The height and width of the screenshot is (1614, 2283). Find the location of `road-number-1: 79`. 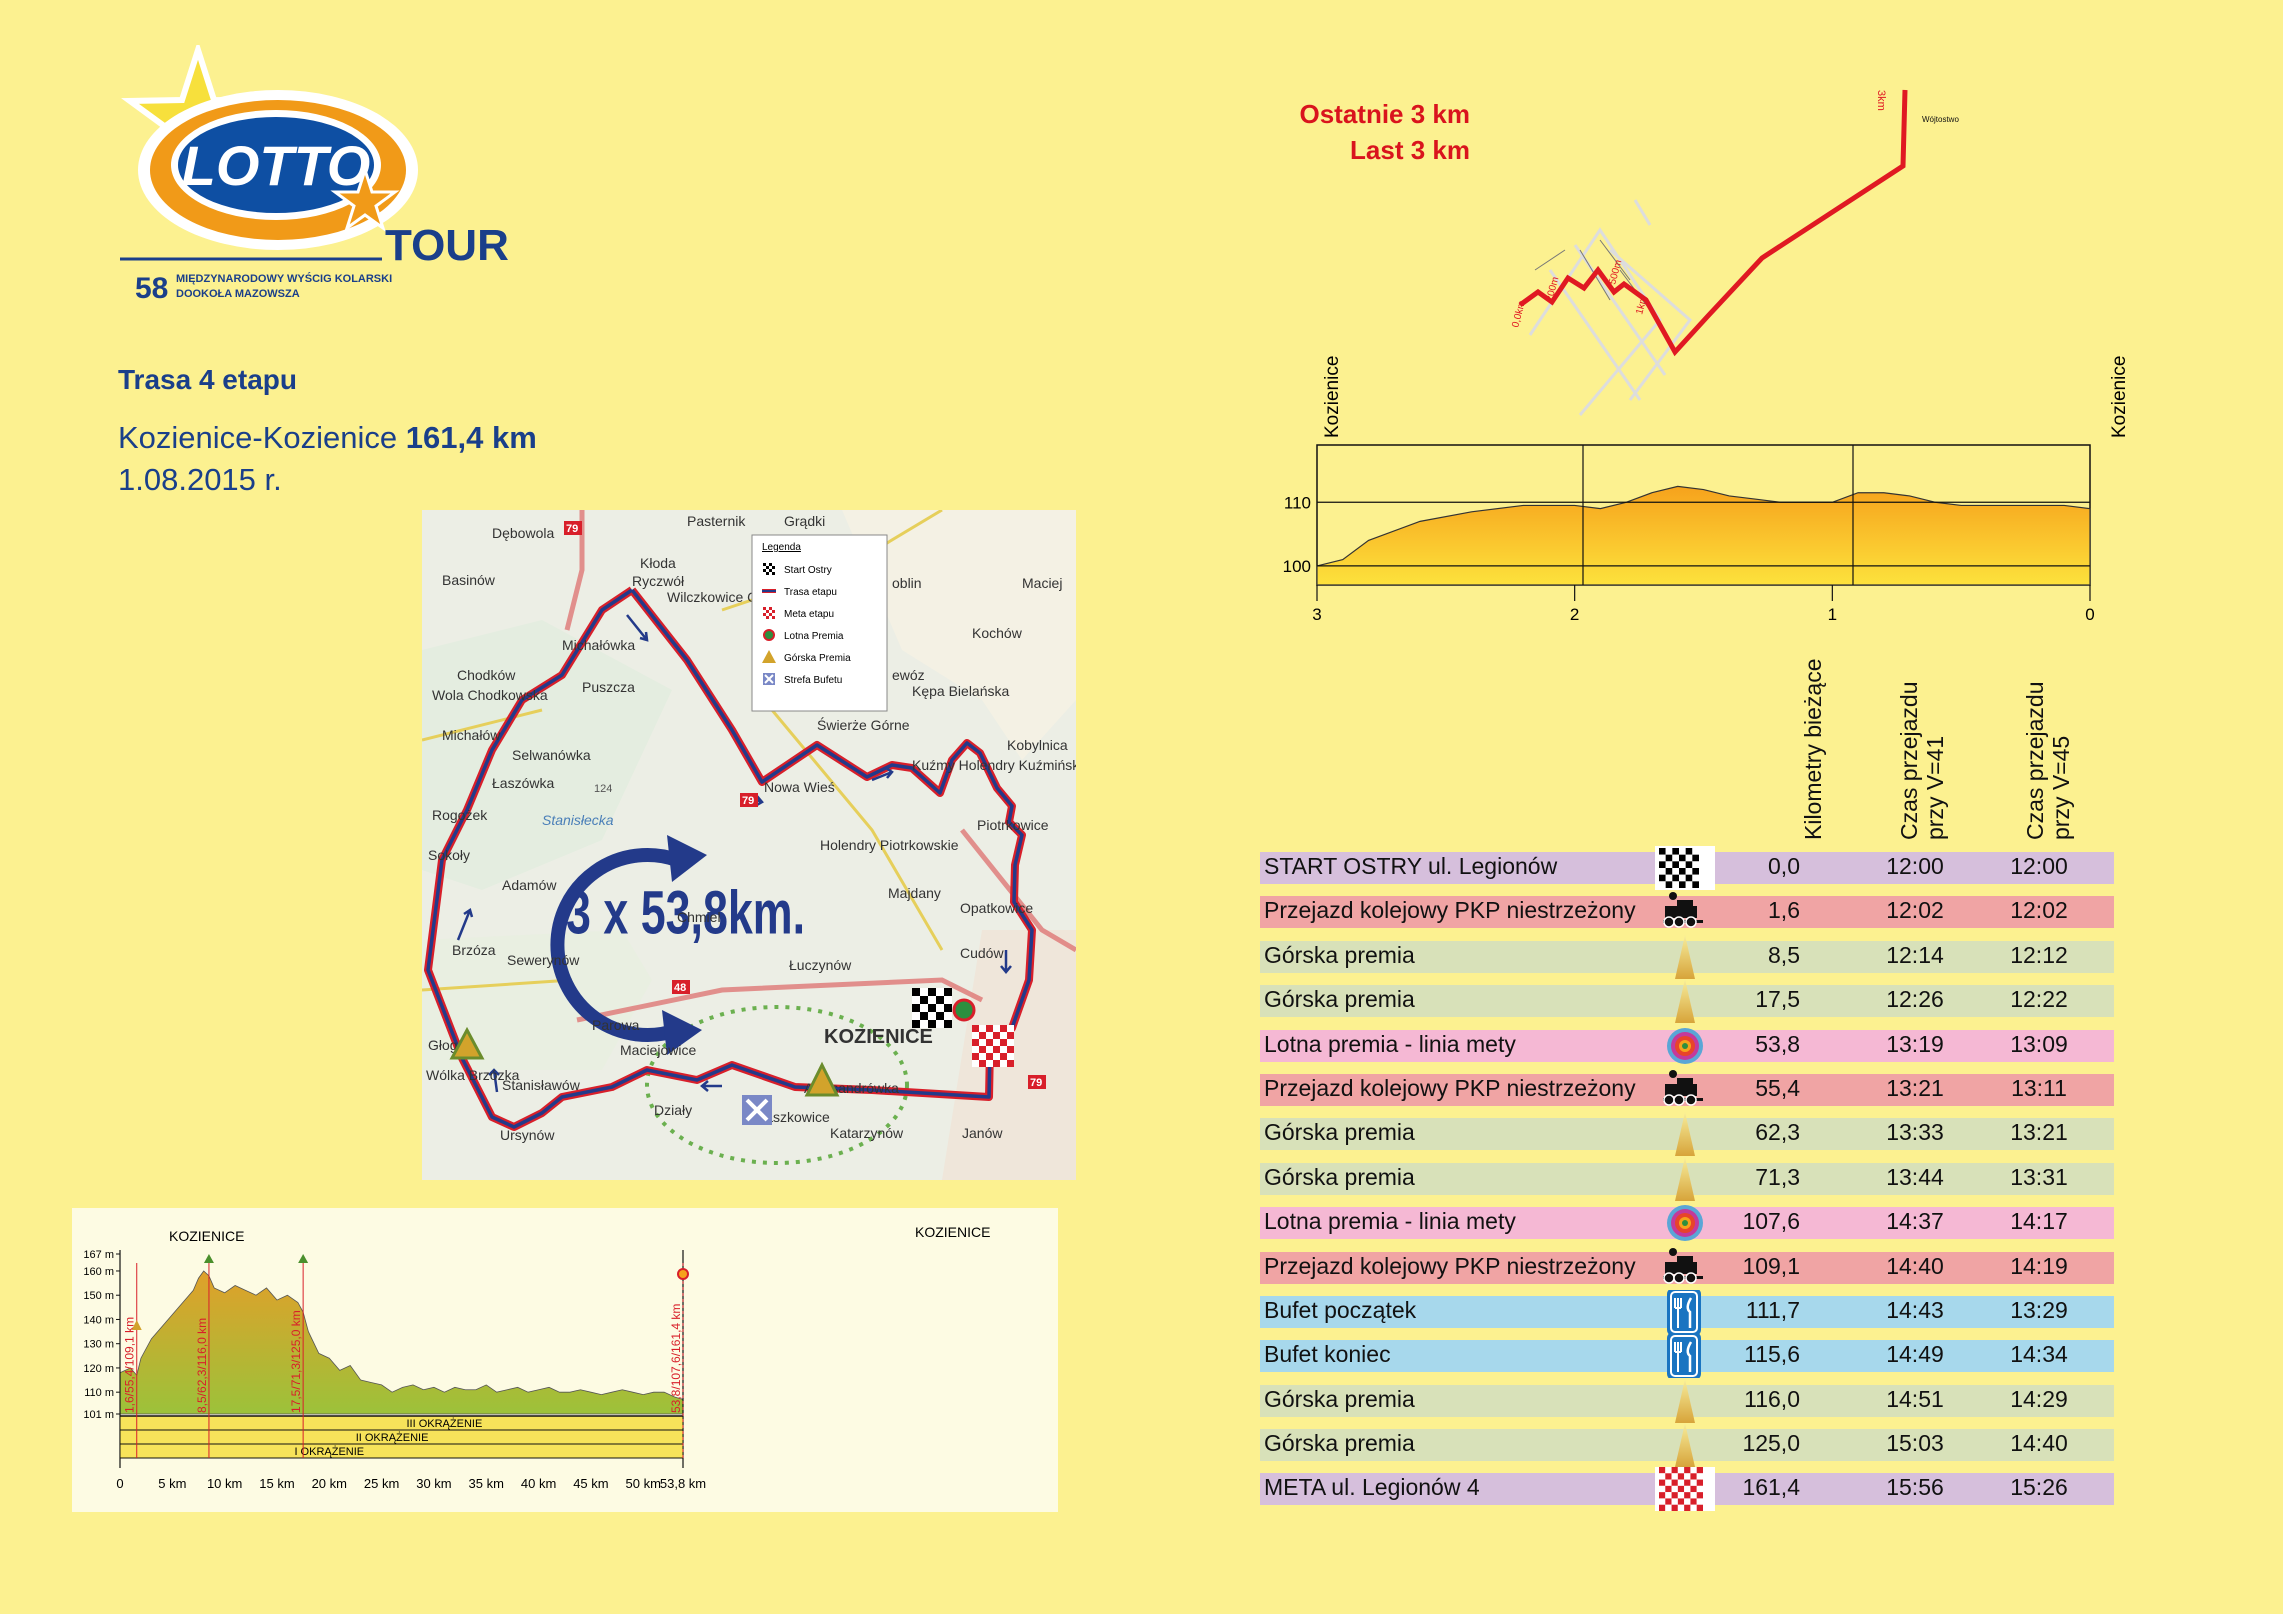

road-number-1: 79 is located at coordinates (572, 529).